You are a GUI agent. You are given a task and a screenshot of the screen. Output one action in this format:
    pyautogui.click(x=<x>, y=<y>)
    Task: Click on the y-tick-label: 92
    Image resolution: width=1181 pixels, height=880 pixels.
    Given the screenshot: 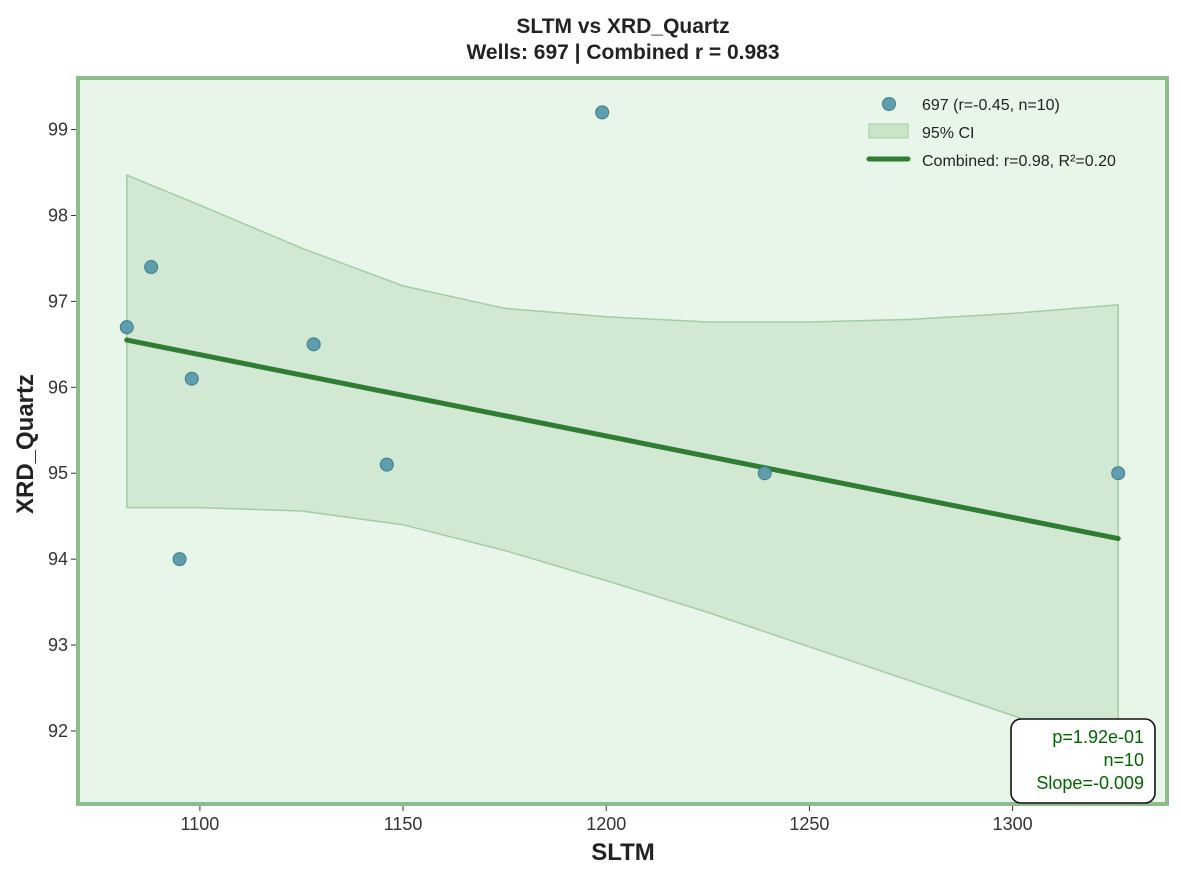 What is the action you would take?
    pyautogui.click(x=58, y=731)
    